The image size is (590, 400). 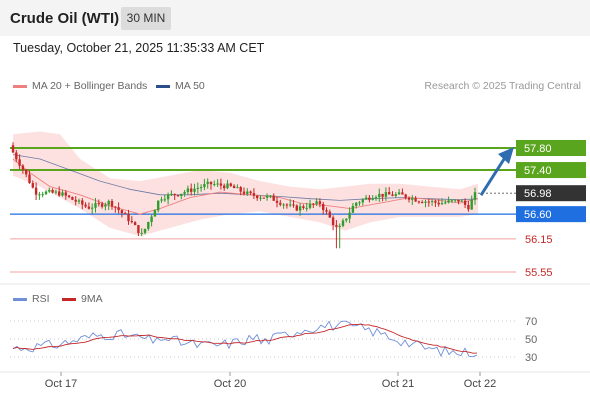 I want to click on pivot-tag, so click(x=551, y=214).